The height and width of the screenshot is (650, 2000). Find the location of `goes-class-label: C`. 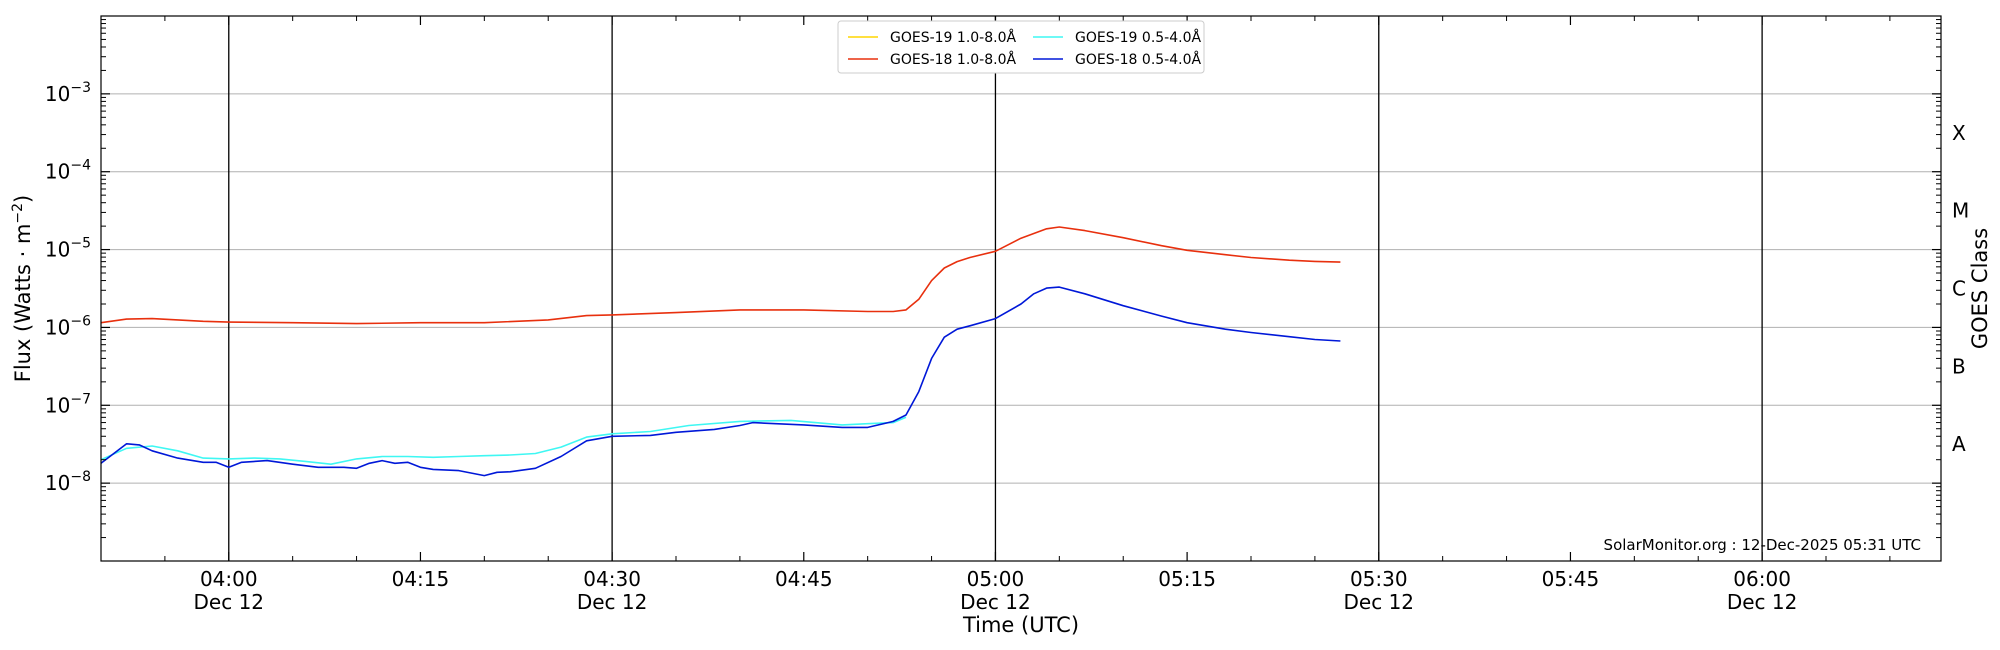

goes-class-label: C is located at coordinates (1959, 289).